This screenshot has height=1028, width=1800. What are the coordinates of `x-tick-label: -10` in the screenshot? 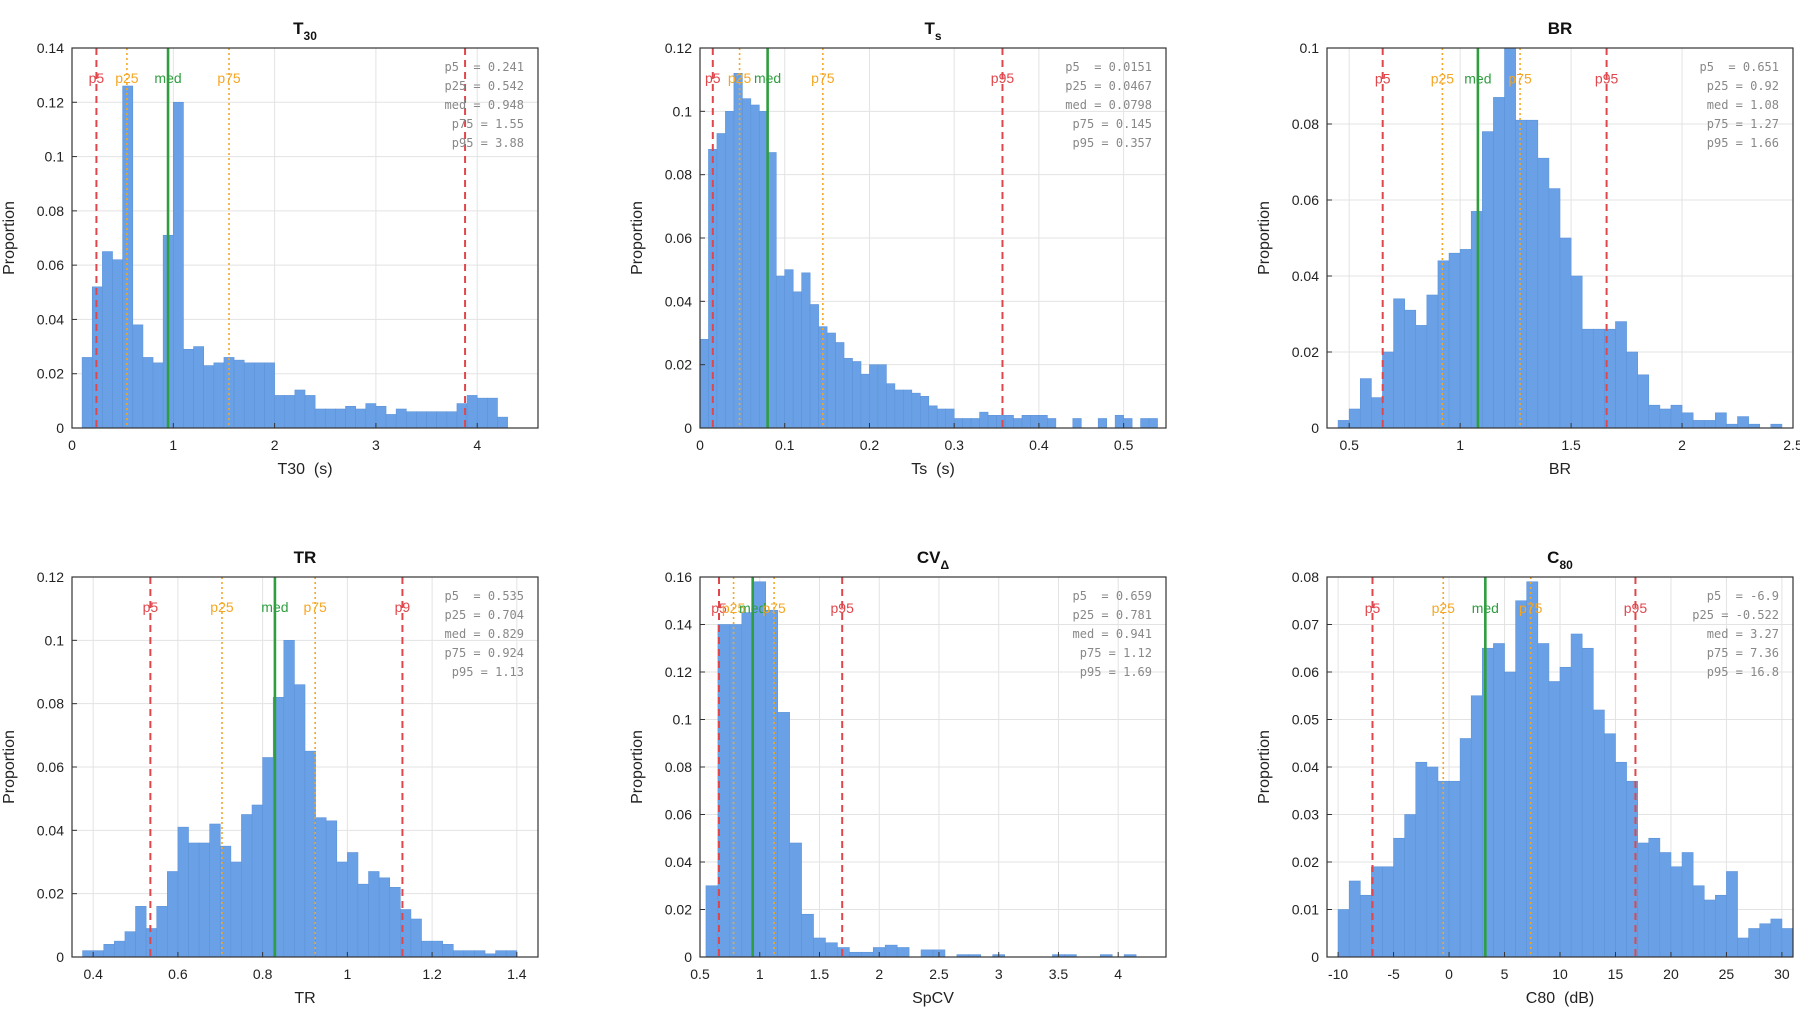 It's located at (1338, 974).